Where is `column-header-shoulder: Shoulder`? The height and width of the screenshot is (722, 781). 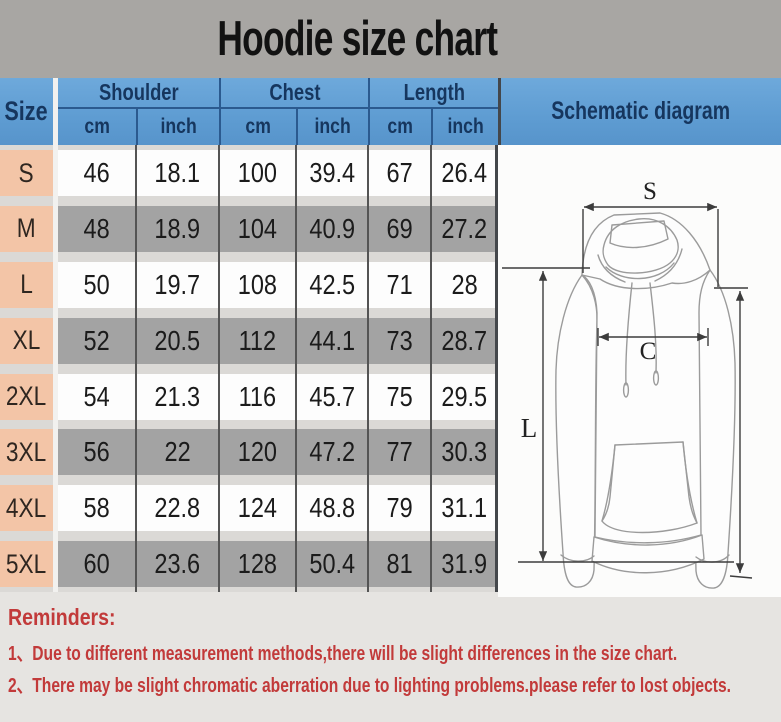 column-header-shoulder: Shoulder is located at coordinates (138, 93).